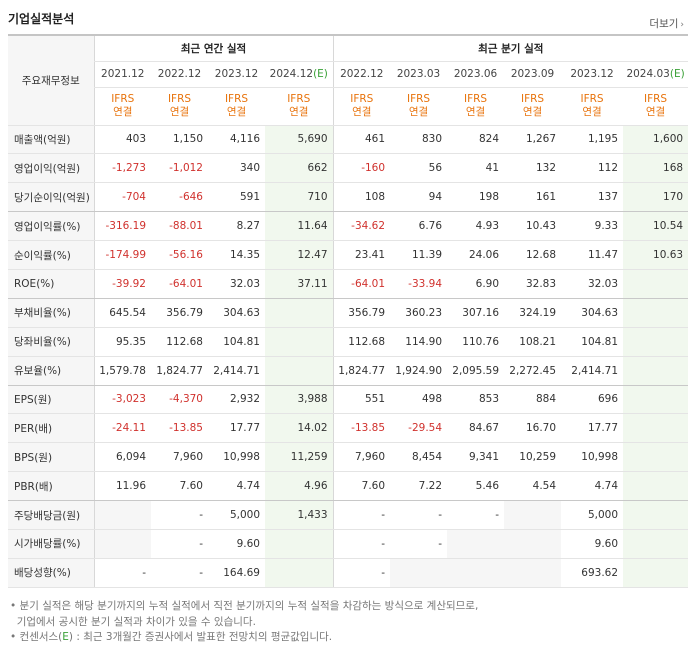 This screenshot has width=694, height=648. Describe the element at coordinates (179, 284) in the screenshot. I see `value-cell: -64.01` at that location.